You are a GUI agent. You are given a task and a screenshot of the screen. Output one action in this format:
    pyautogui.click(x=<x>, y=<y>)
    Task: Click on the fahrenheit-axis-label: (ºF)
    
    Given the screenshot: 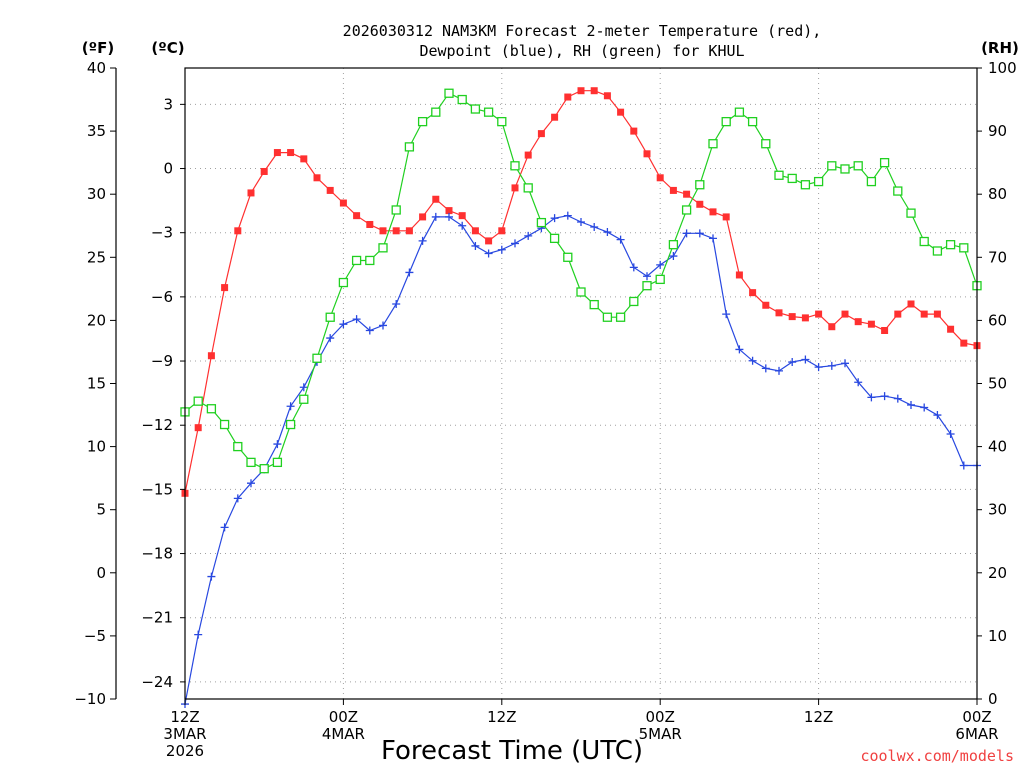 What is the action you would take?
    pyautogui.click(x=98, y=48)
    